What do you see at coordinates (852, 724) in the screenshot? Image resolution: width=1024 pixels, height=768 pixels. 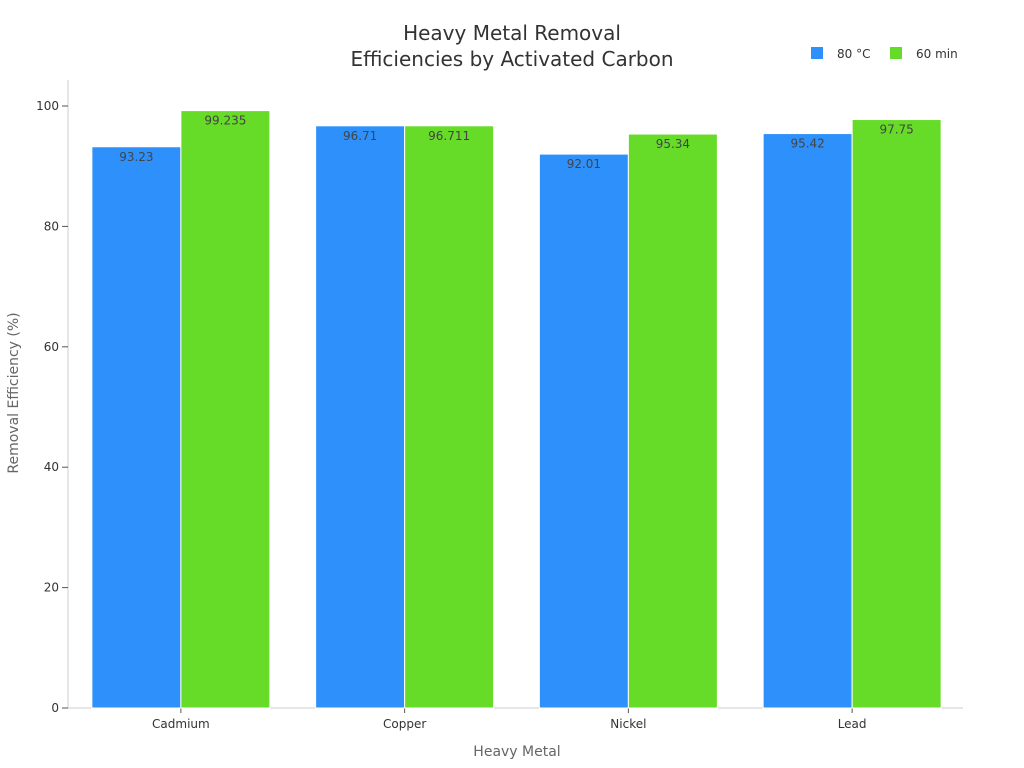 I see `x-tick-label: Lead` at bounding box center [852, 724].